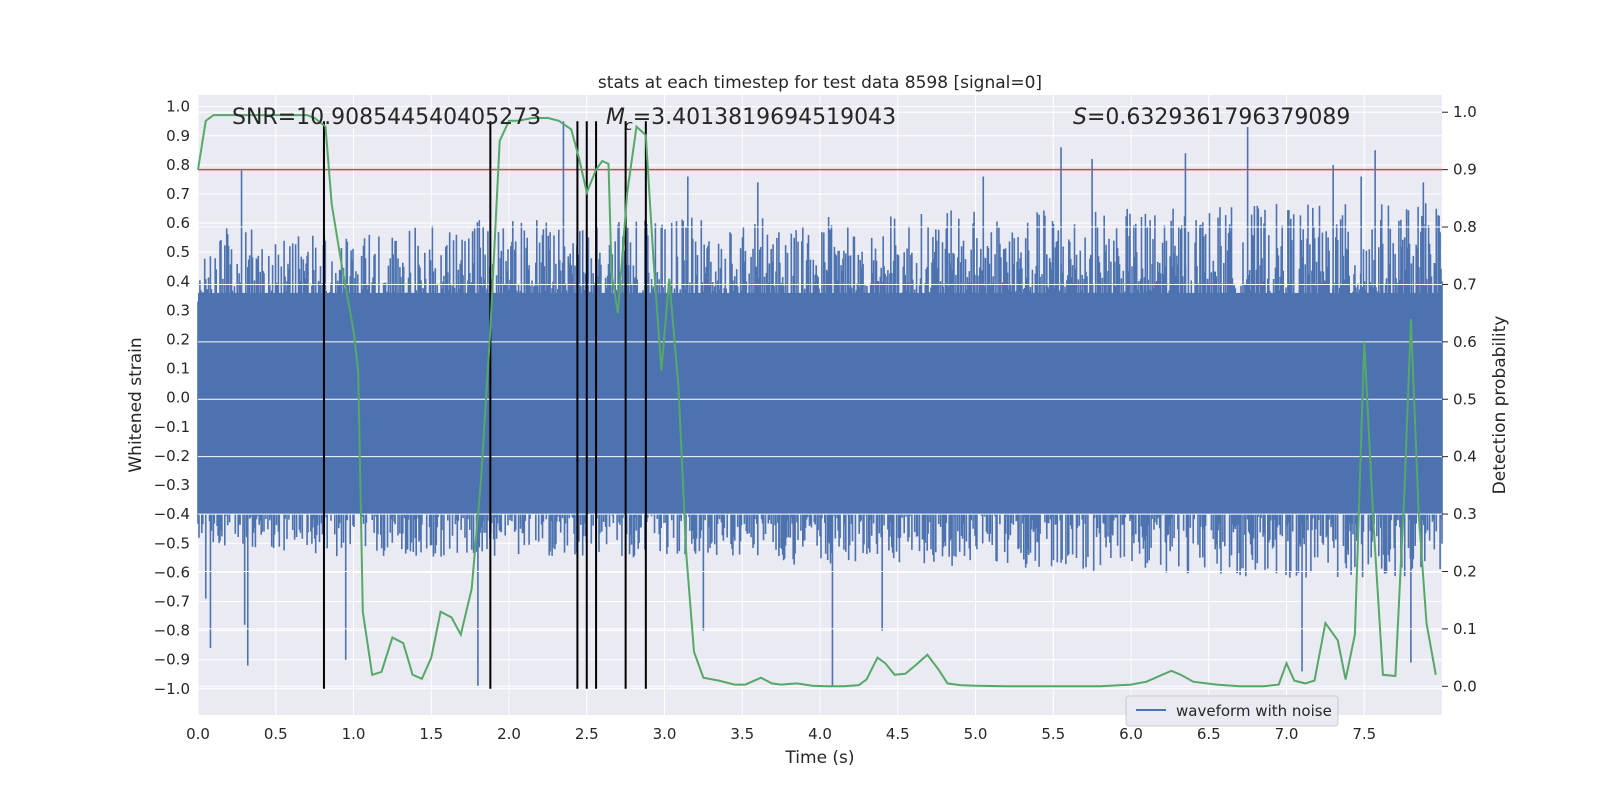 The height and width of the screenshot is (800, 1600). What do you see at coordinates (1254, 711) in the screenshot?
I see `legend-label: waveform with noise` at bounding box center [1254, 711].